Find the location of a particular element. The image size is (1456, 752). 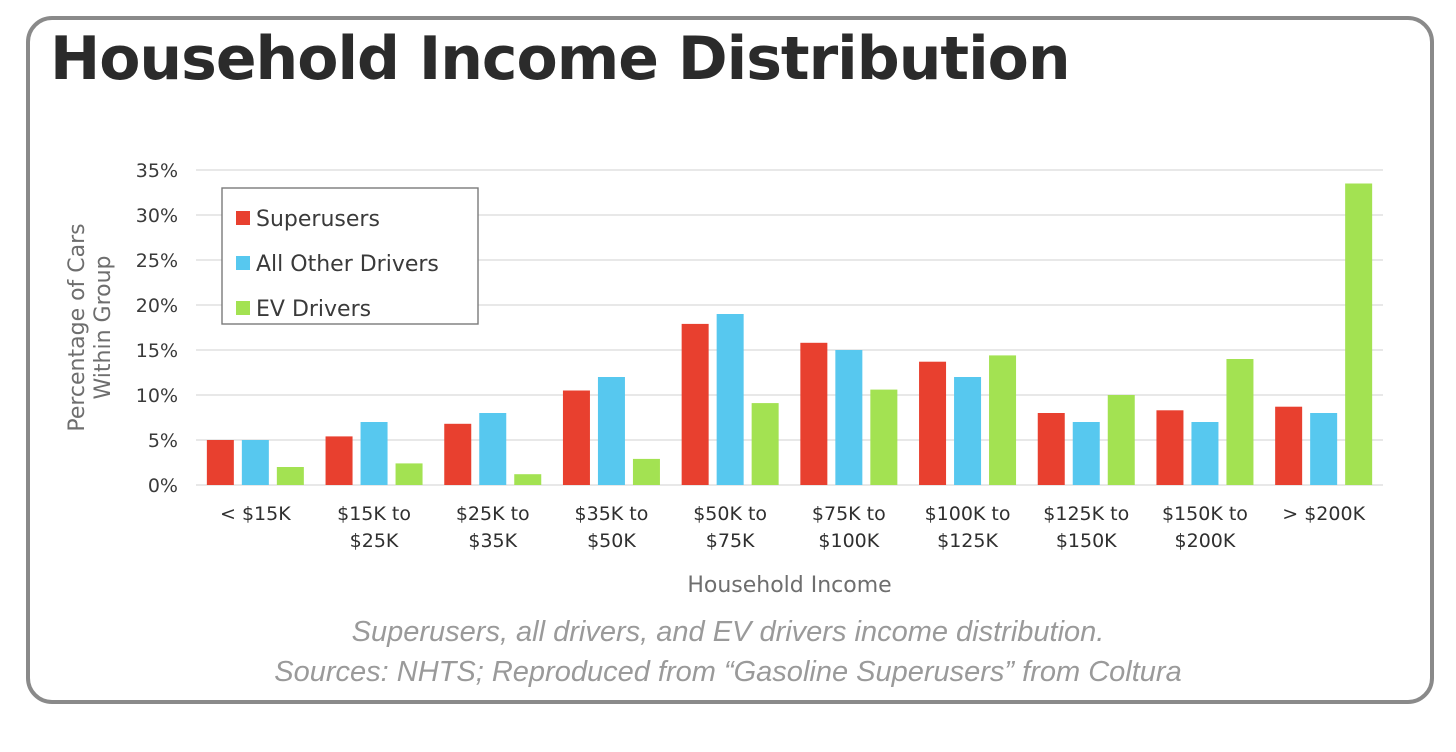

y-tick-label: 0% is located at coordinates (163, 486).